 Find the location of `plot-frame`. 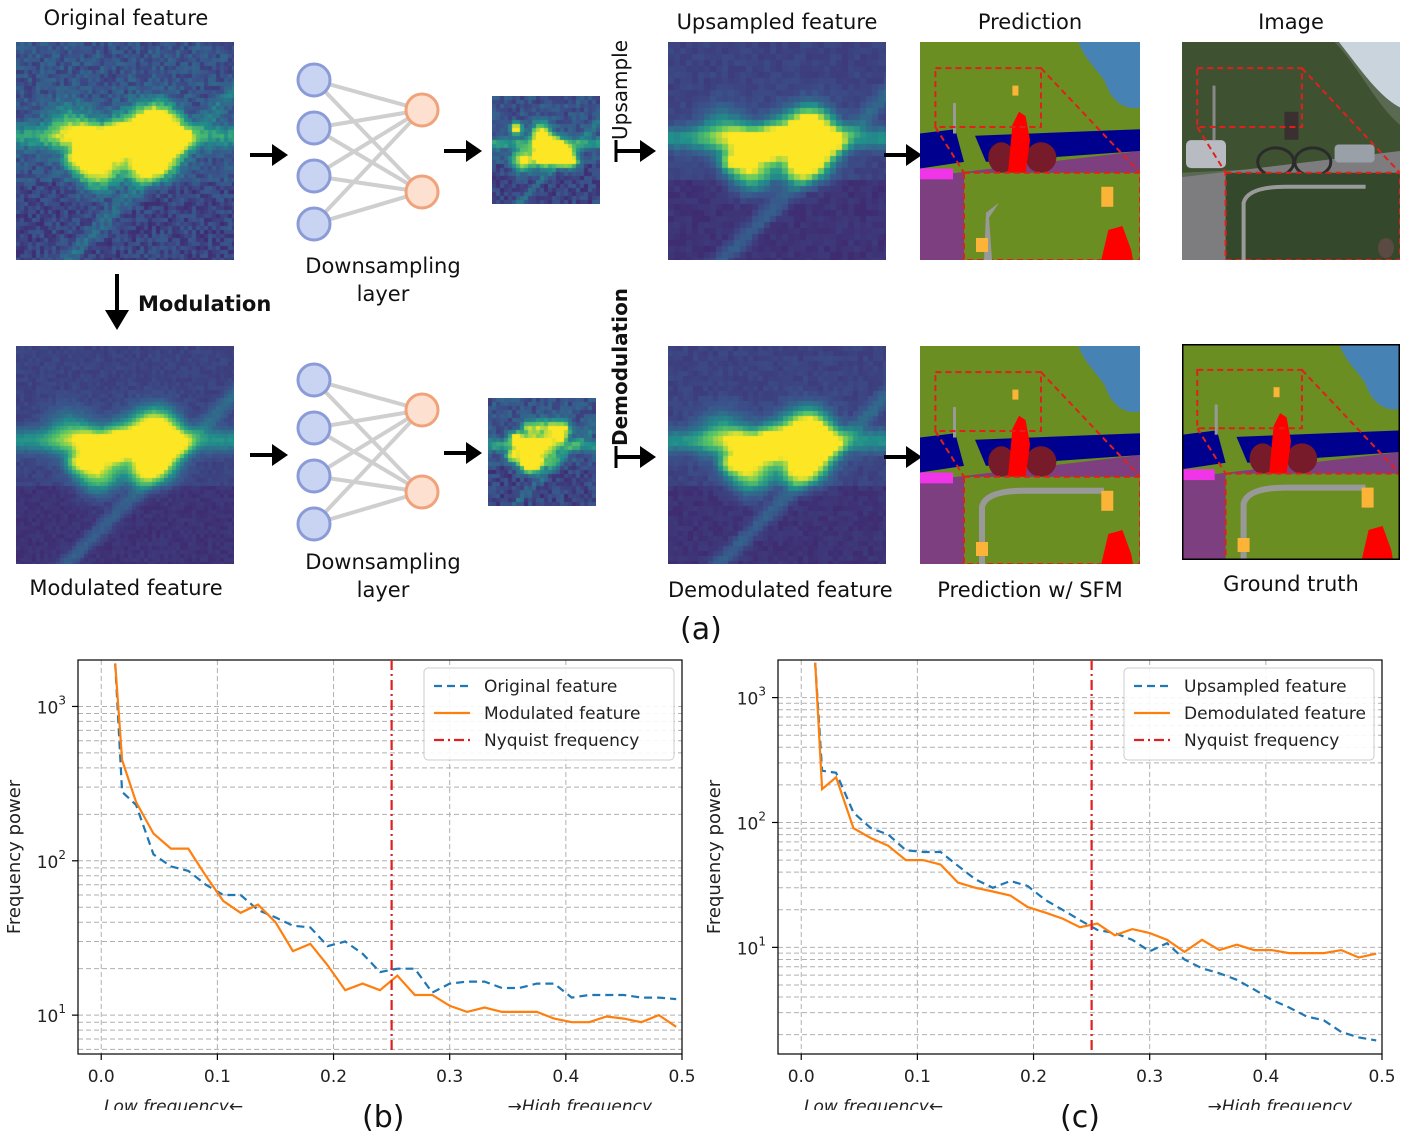

plot-frame is located at coordinates (1080, 857).